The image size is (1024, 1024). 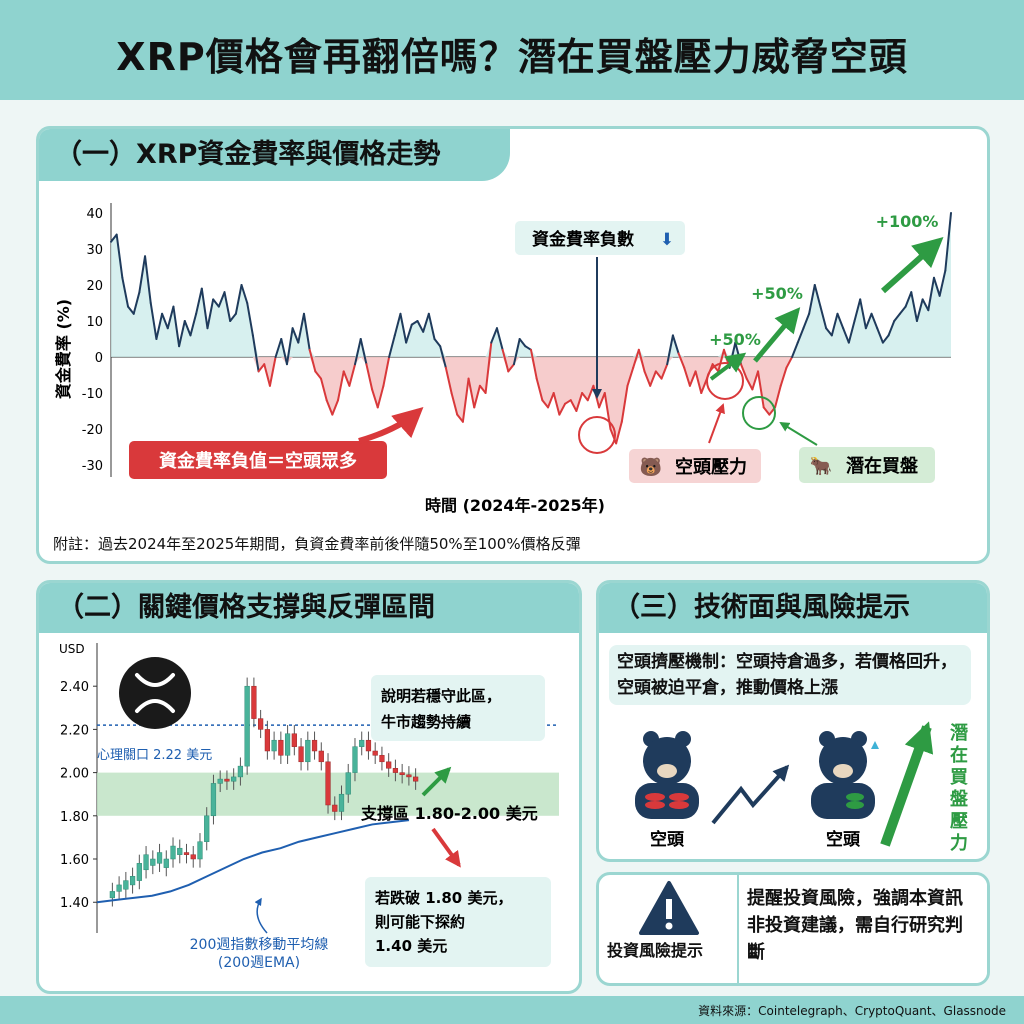 What do you see at coordinates (446, 847) in the screenshot?
I see `bear-arrow-icon` at bounding box center [446, 847].